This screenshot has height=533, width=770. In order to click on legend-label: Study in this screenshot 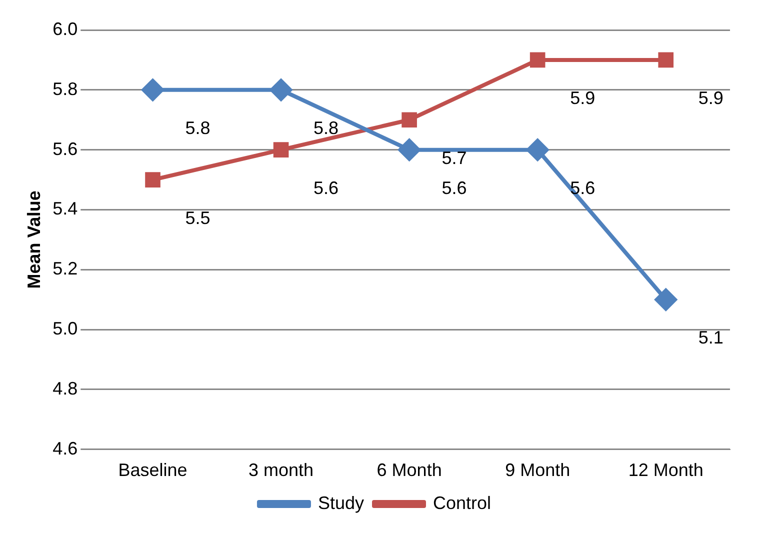, I will do `click(341, 502)`.